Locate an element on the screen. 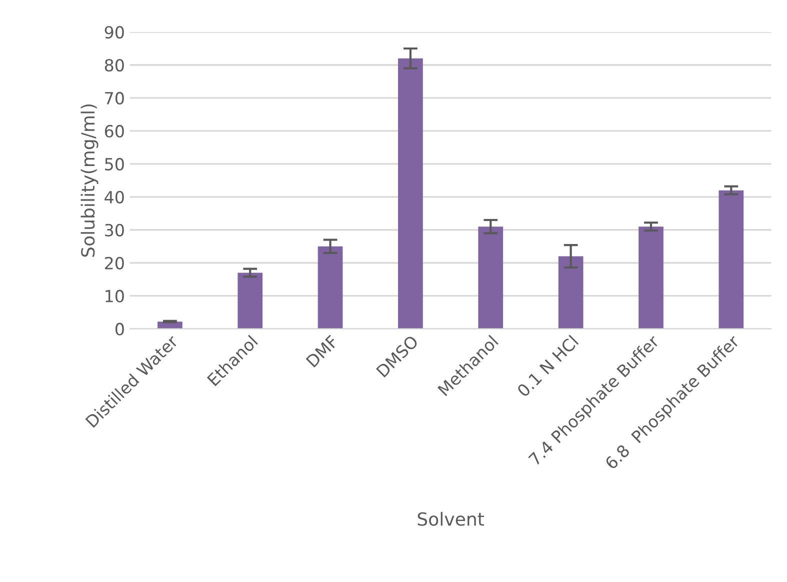 Image resolution: width=787 pixels, height=582 pixels. y-tick-label: 70 is located at coordinates (114, 98).